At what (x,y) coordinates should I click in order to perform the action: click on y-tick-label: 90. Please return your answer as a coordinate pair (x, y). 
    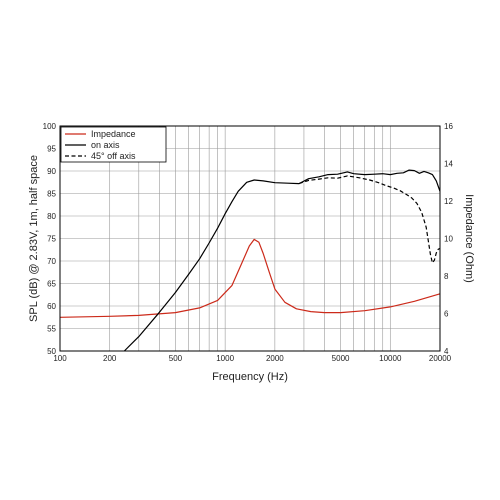
    Looking at the image, I should click on (51, 171).